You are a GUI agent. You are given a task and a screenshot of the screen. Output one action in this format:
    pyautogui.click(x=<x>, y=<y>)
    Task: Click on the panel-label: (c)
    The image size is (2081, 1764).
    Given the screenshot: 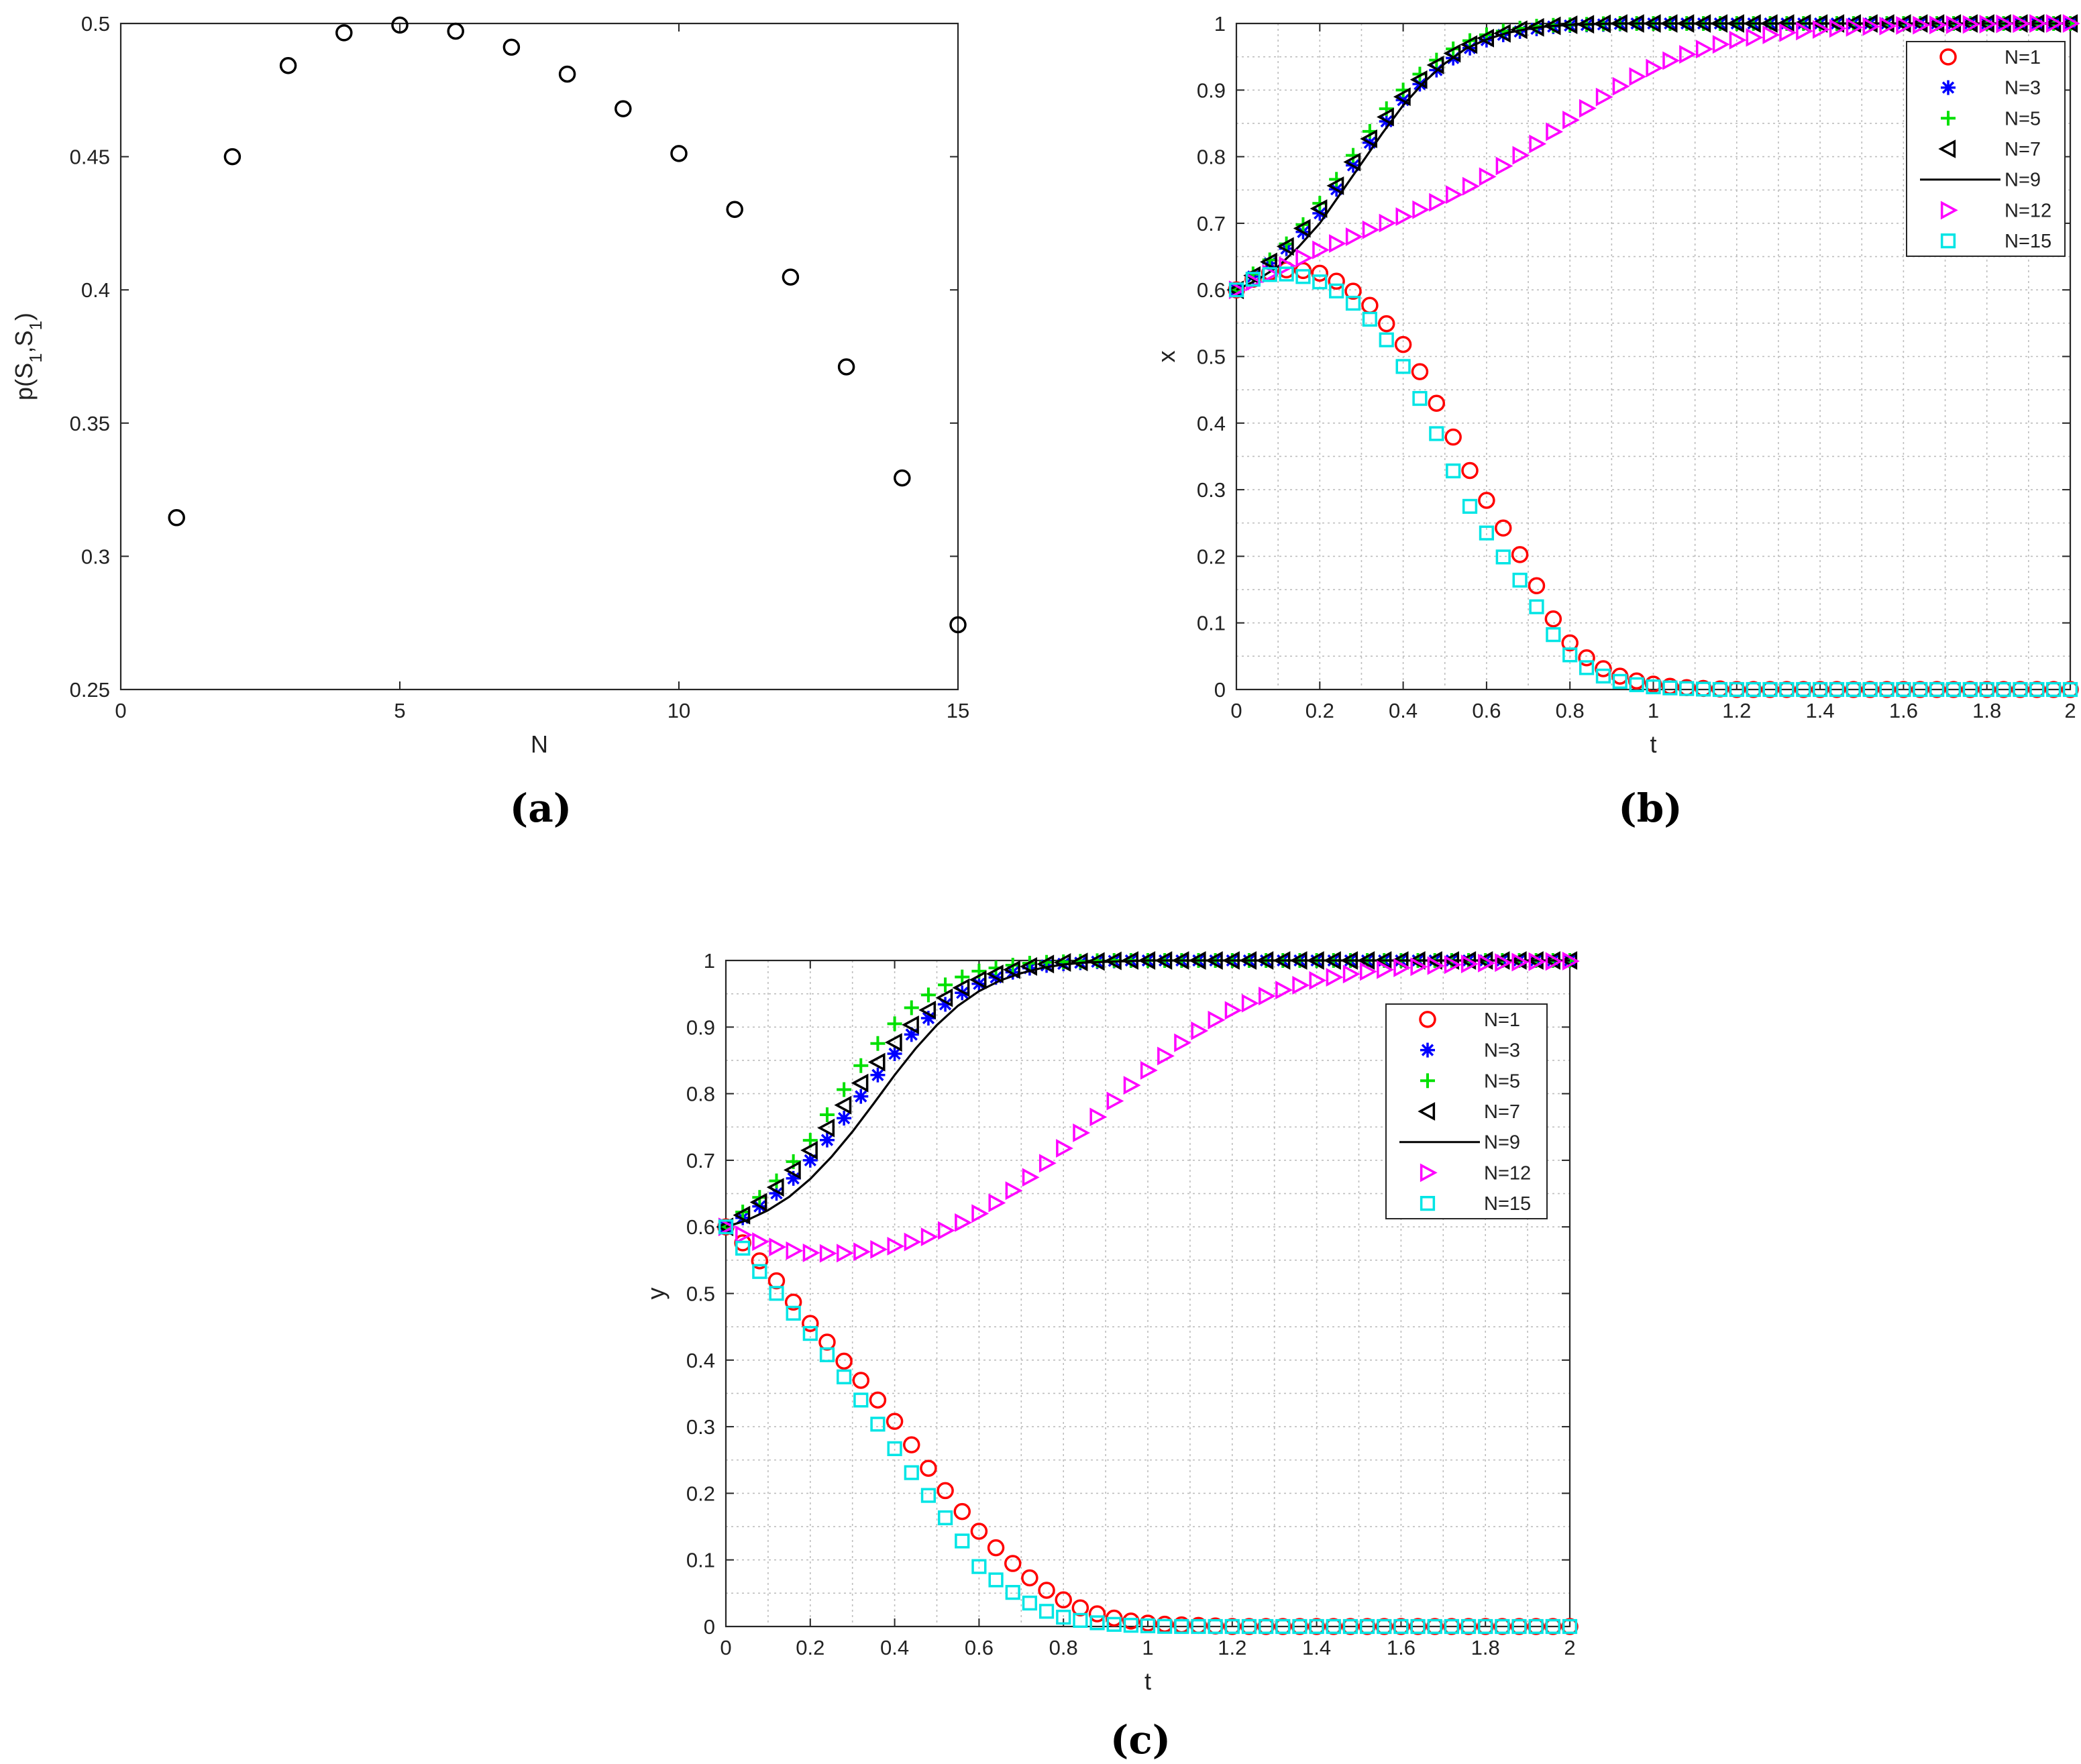 What is the action you would take?
    pyautogui.click(x=1140, y=1740)
    